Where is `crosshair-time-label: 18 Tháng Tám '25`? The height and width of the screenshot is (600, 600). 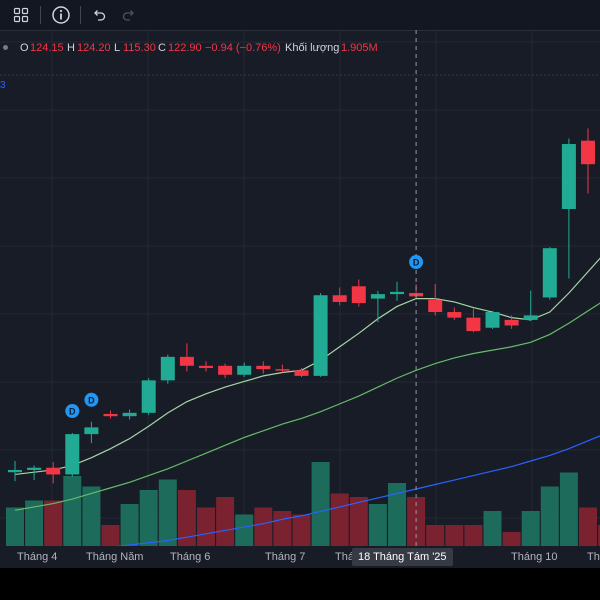
crosshair-time-label: 18 Tháng Tám '25 is located at coordinates (402, 557).